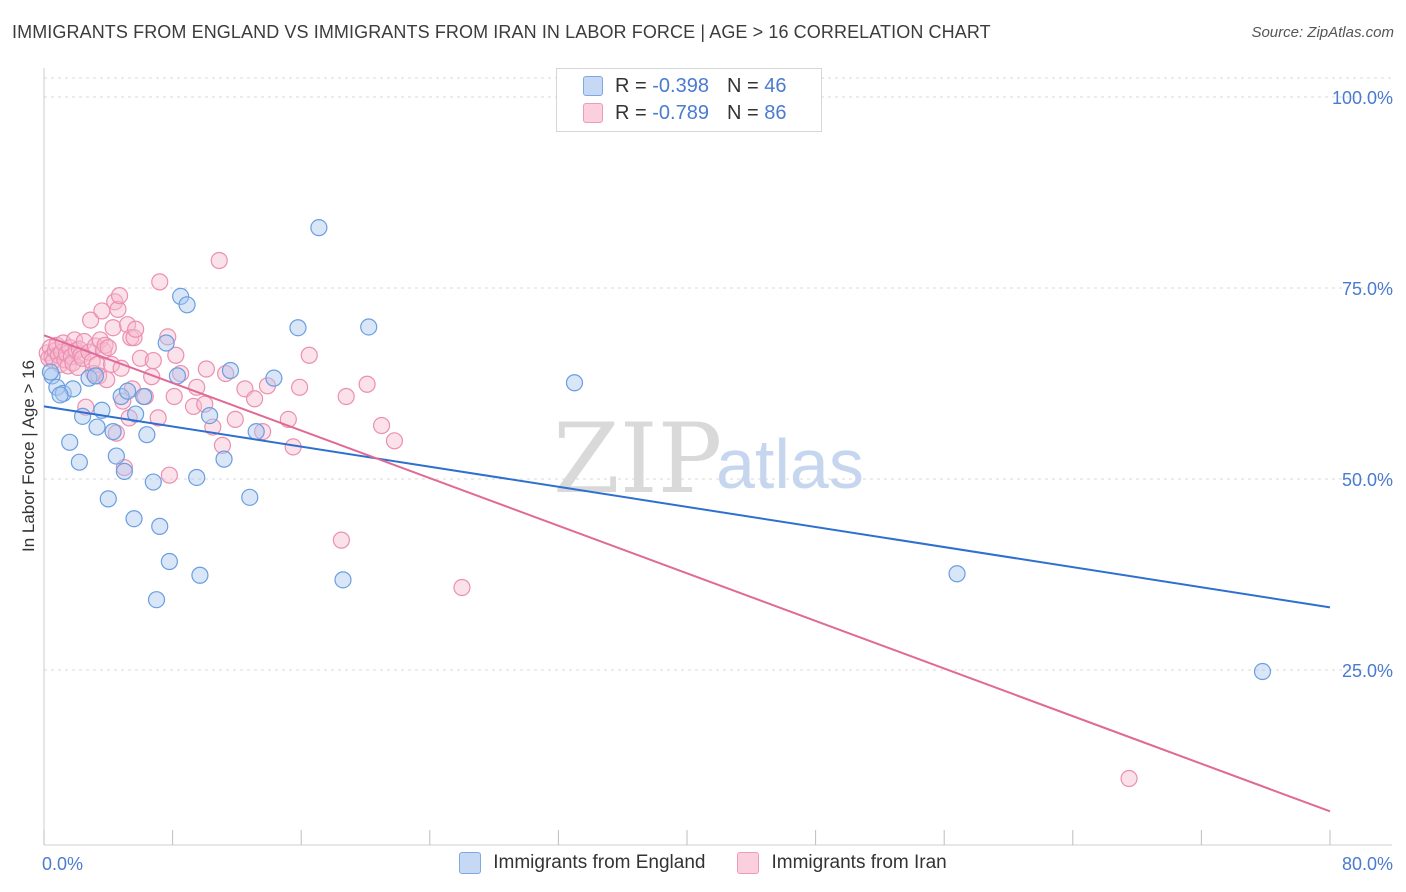  Describe the element at coordinates (1367, 480) in the screenshot. I see `y-tick-label: 50.0%` at that location.